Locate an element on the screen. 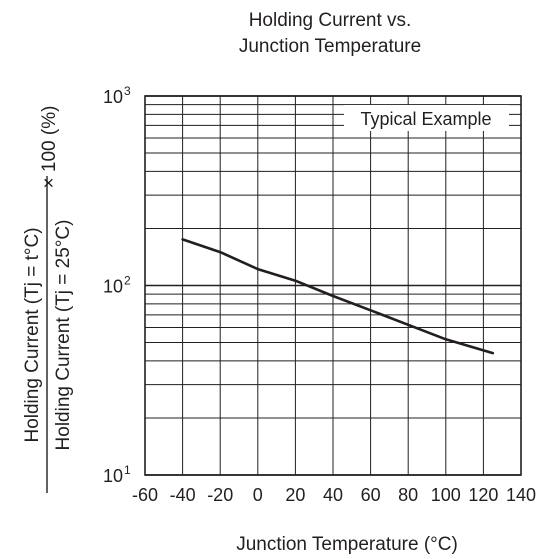 The width and height of the screenshot is (550, 559). y-tick-label-exponent: 2 is located at coordinates (127, 281).